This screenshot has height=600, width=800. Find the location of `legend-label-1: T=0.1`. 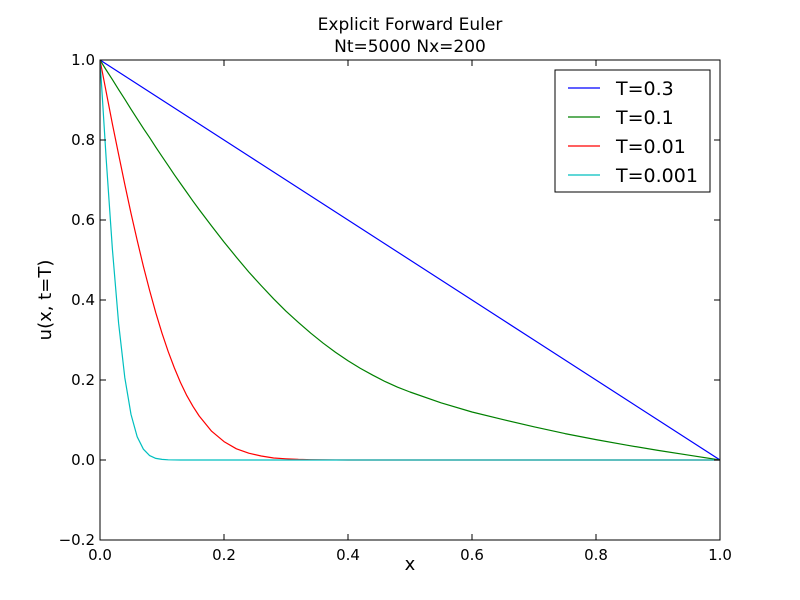

legend-label-1: T=0.1 is located at coordinates (644, 118).